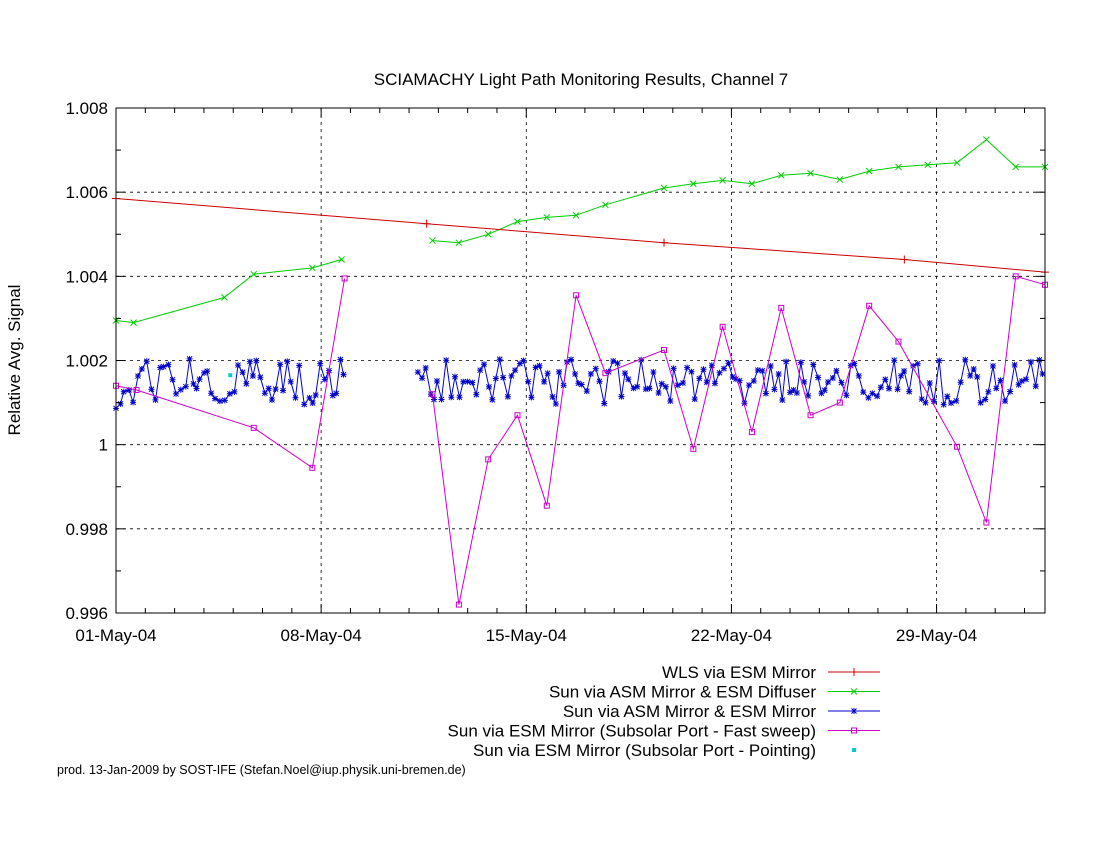  What do you see at coordinates (103, 445) in the screenshot?
I see `y-tick-label: 1` at bounding box center [103, 445].